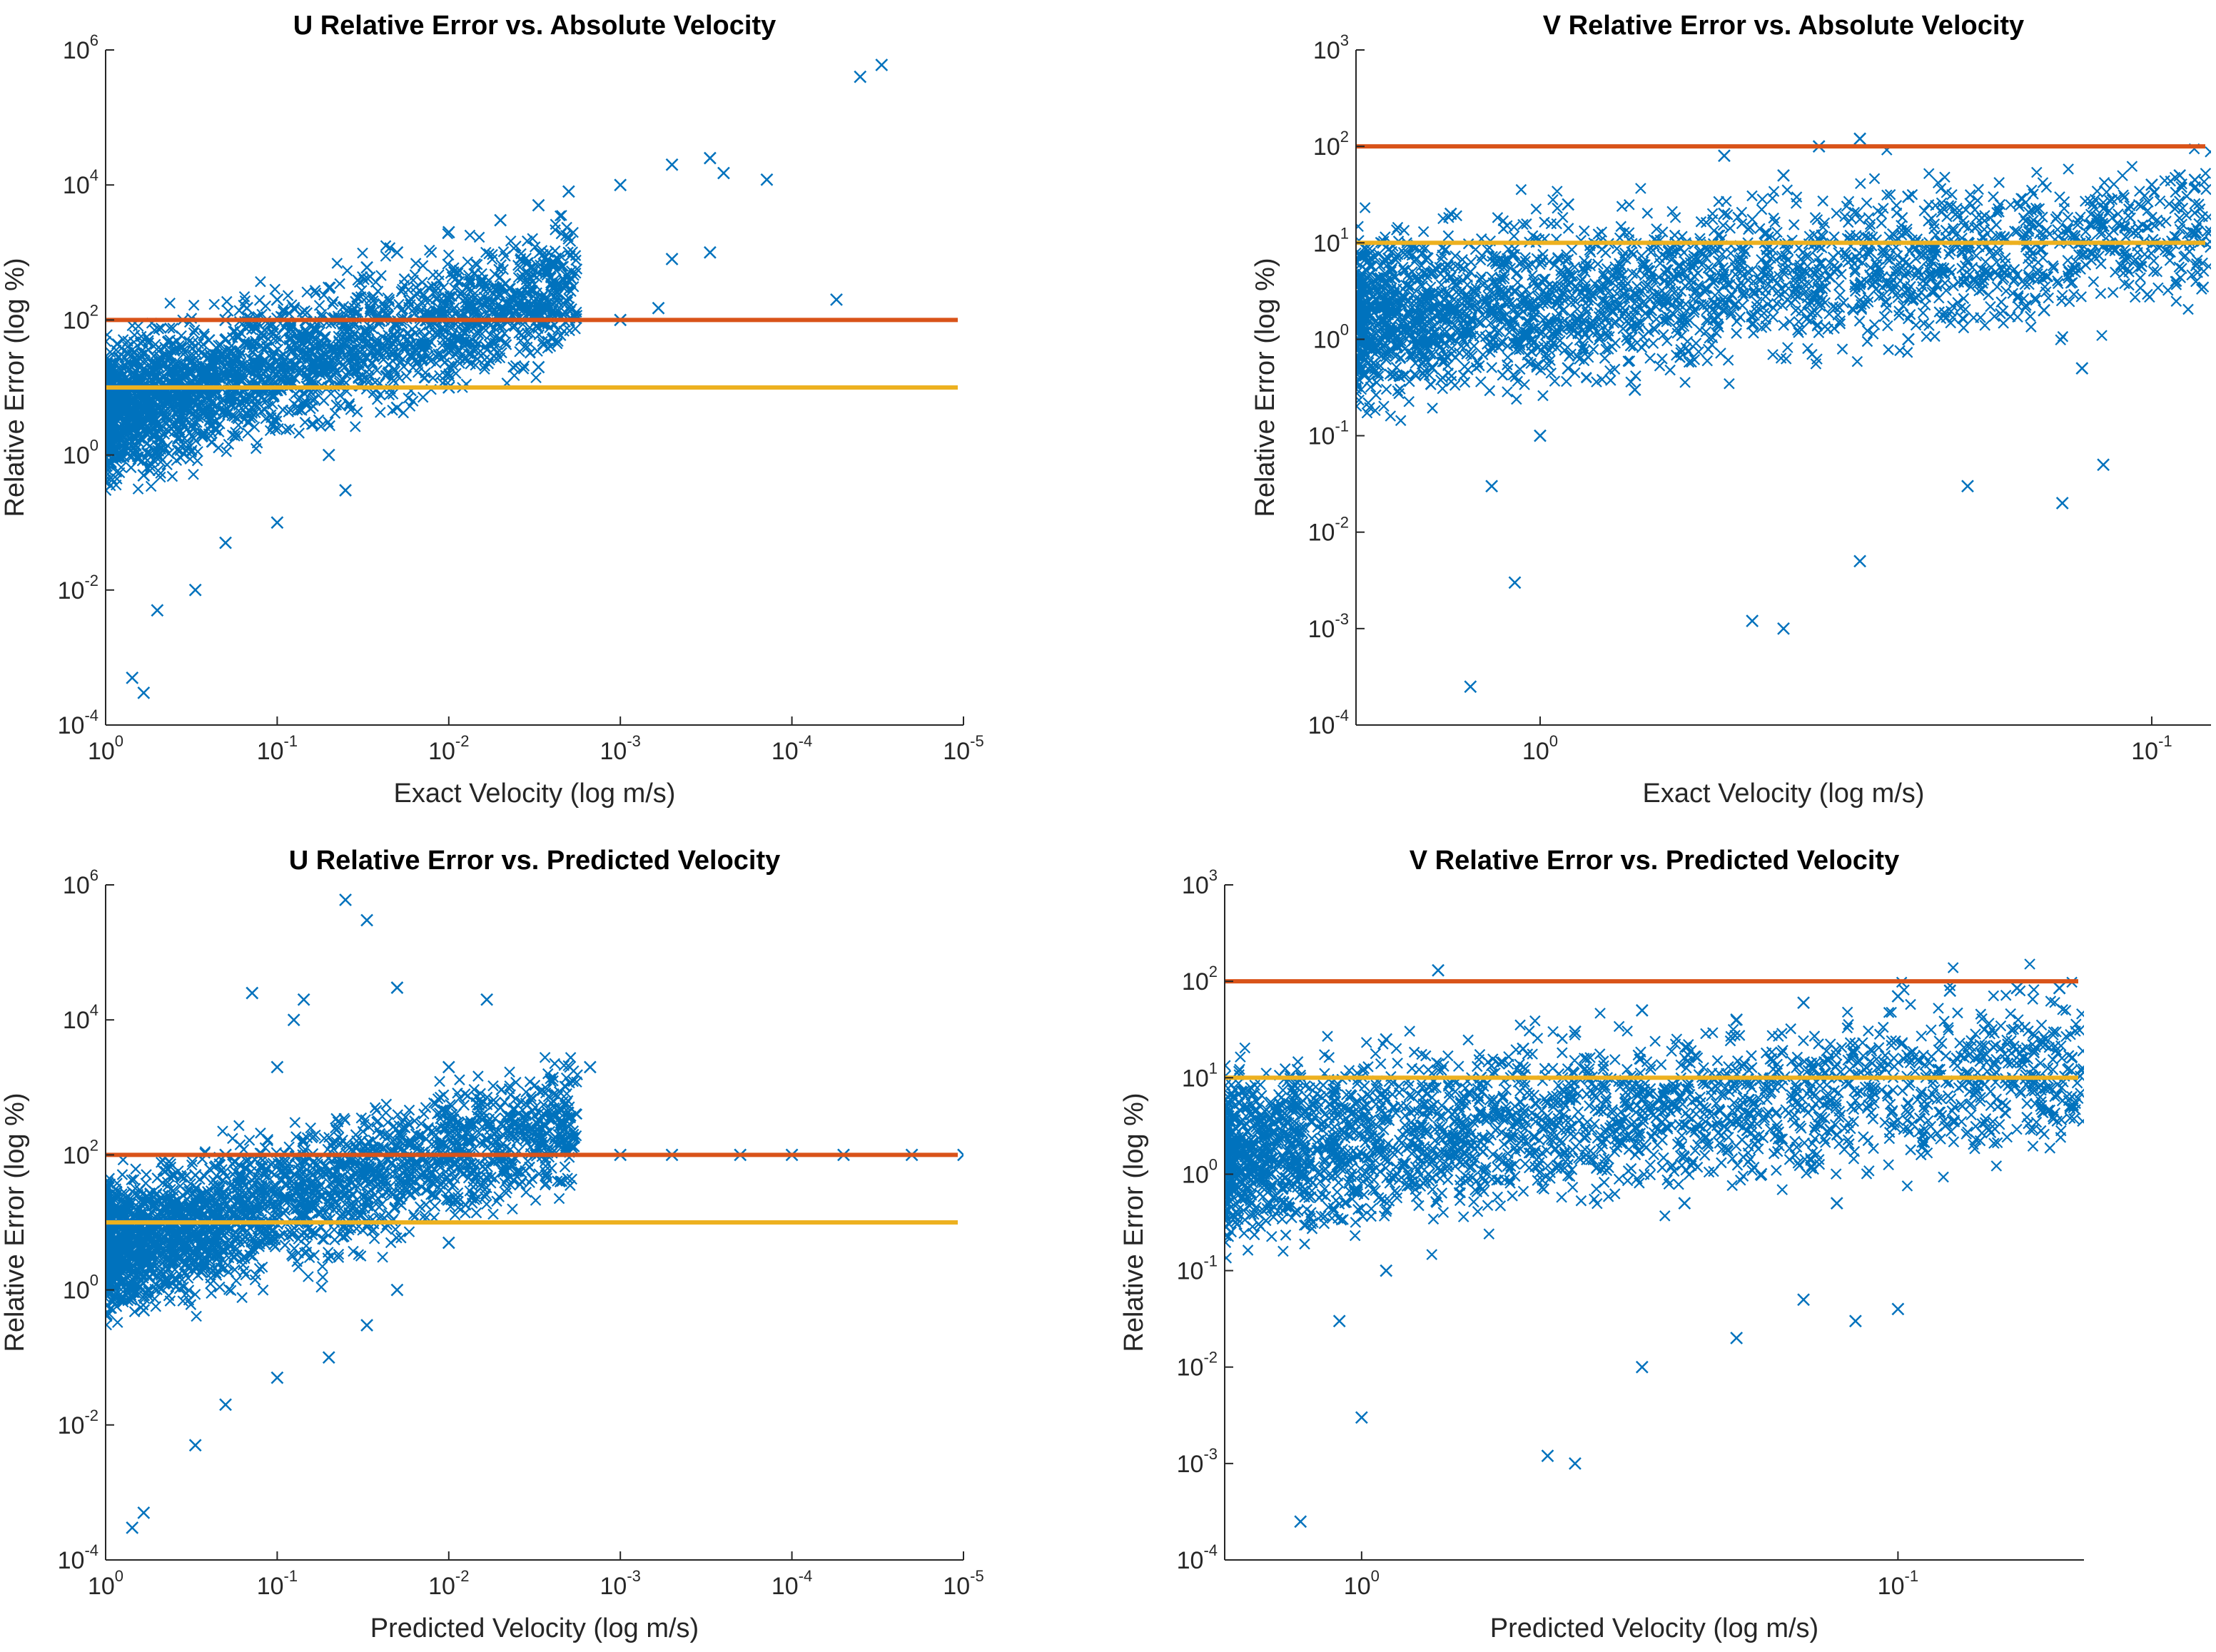 This screenshot has height=1652, width=2216. I want to click on x-tick-label: 10⁻², so click(448, 748).